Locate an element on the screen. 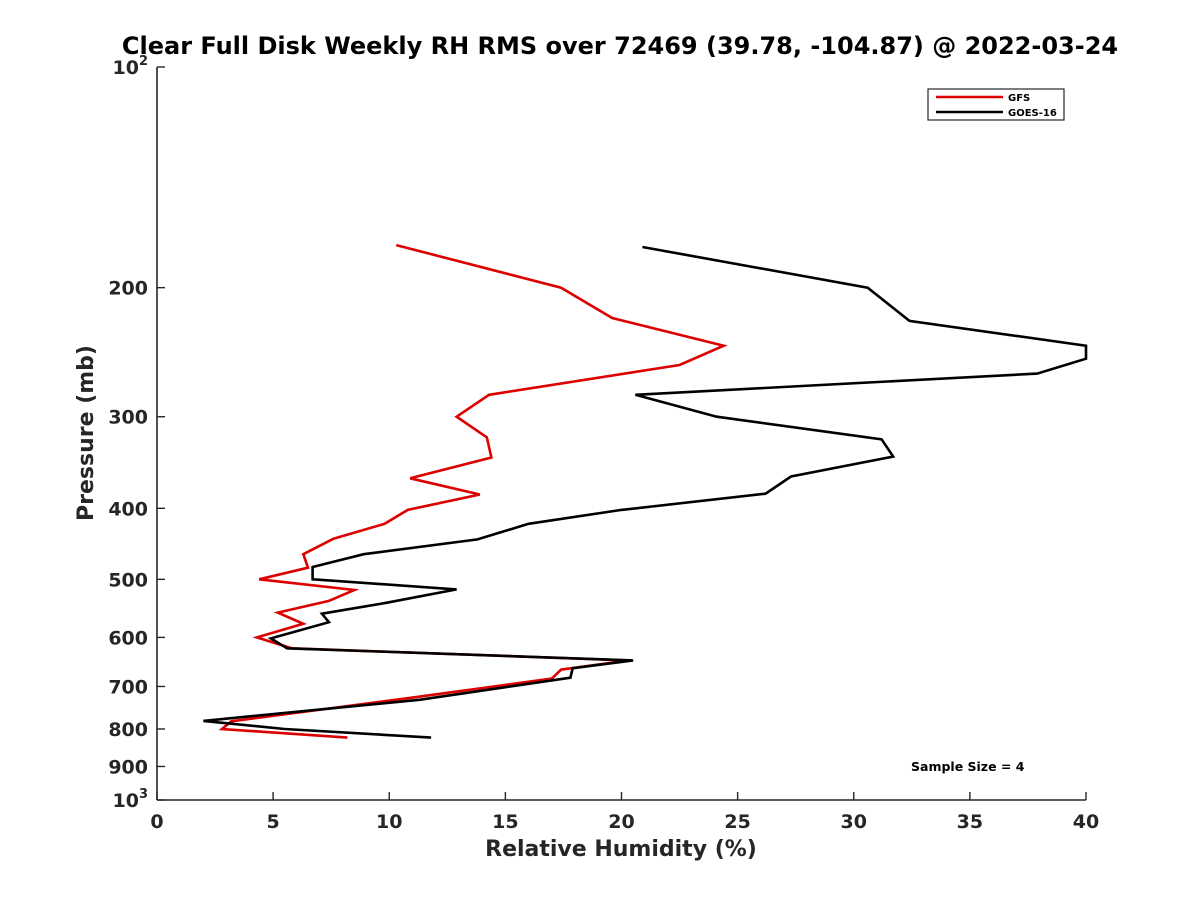  y-tick-label: 800 is located at coordinates (128, 730).